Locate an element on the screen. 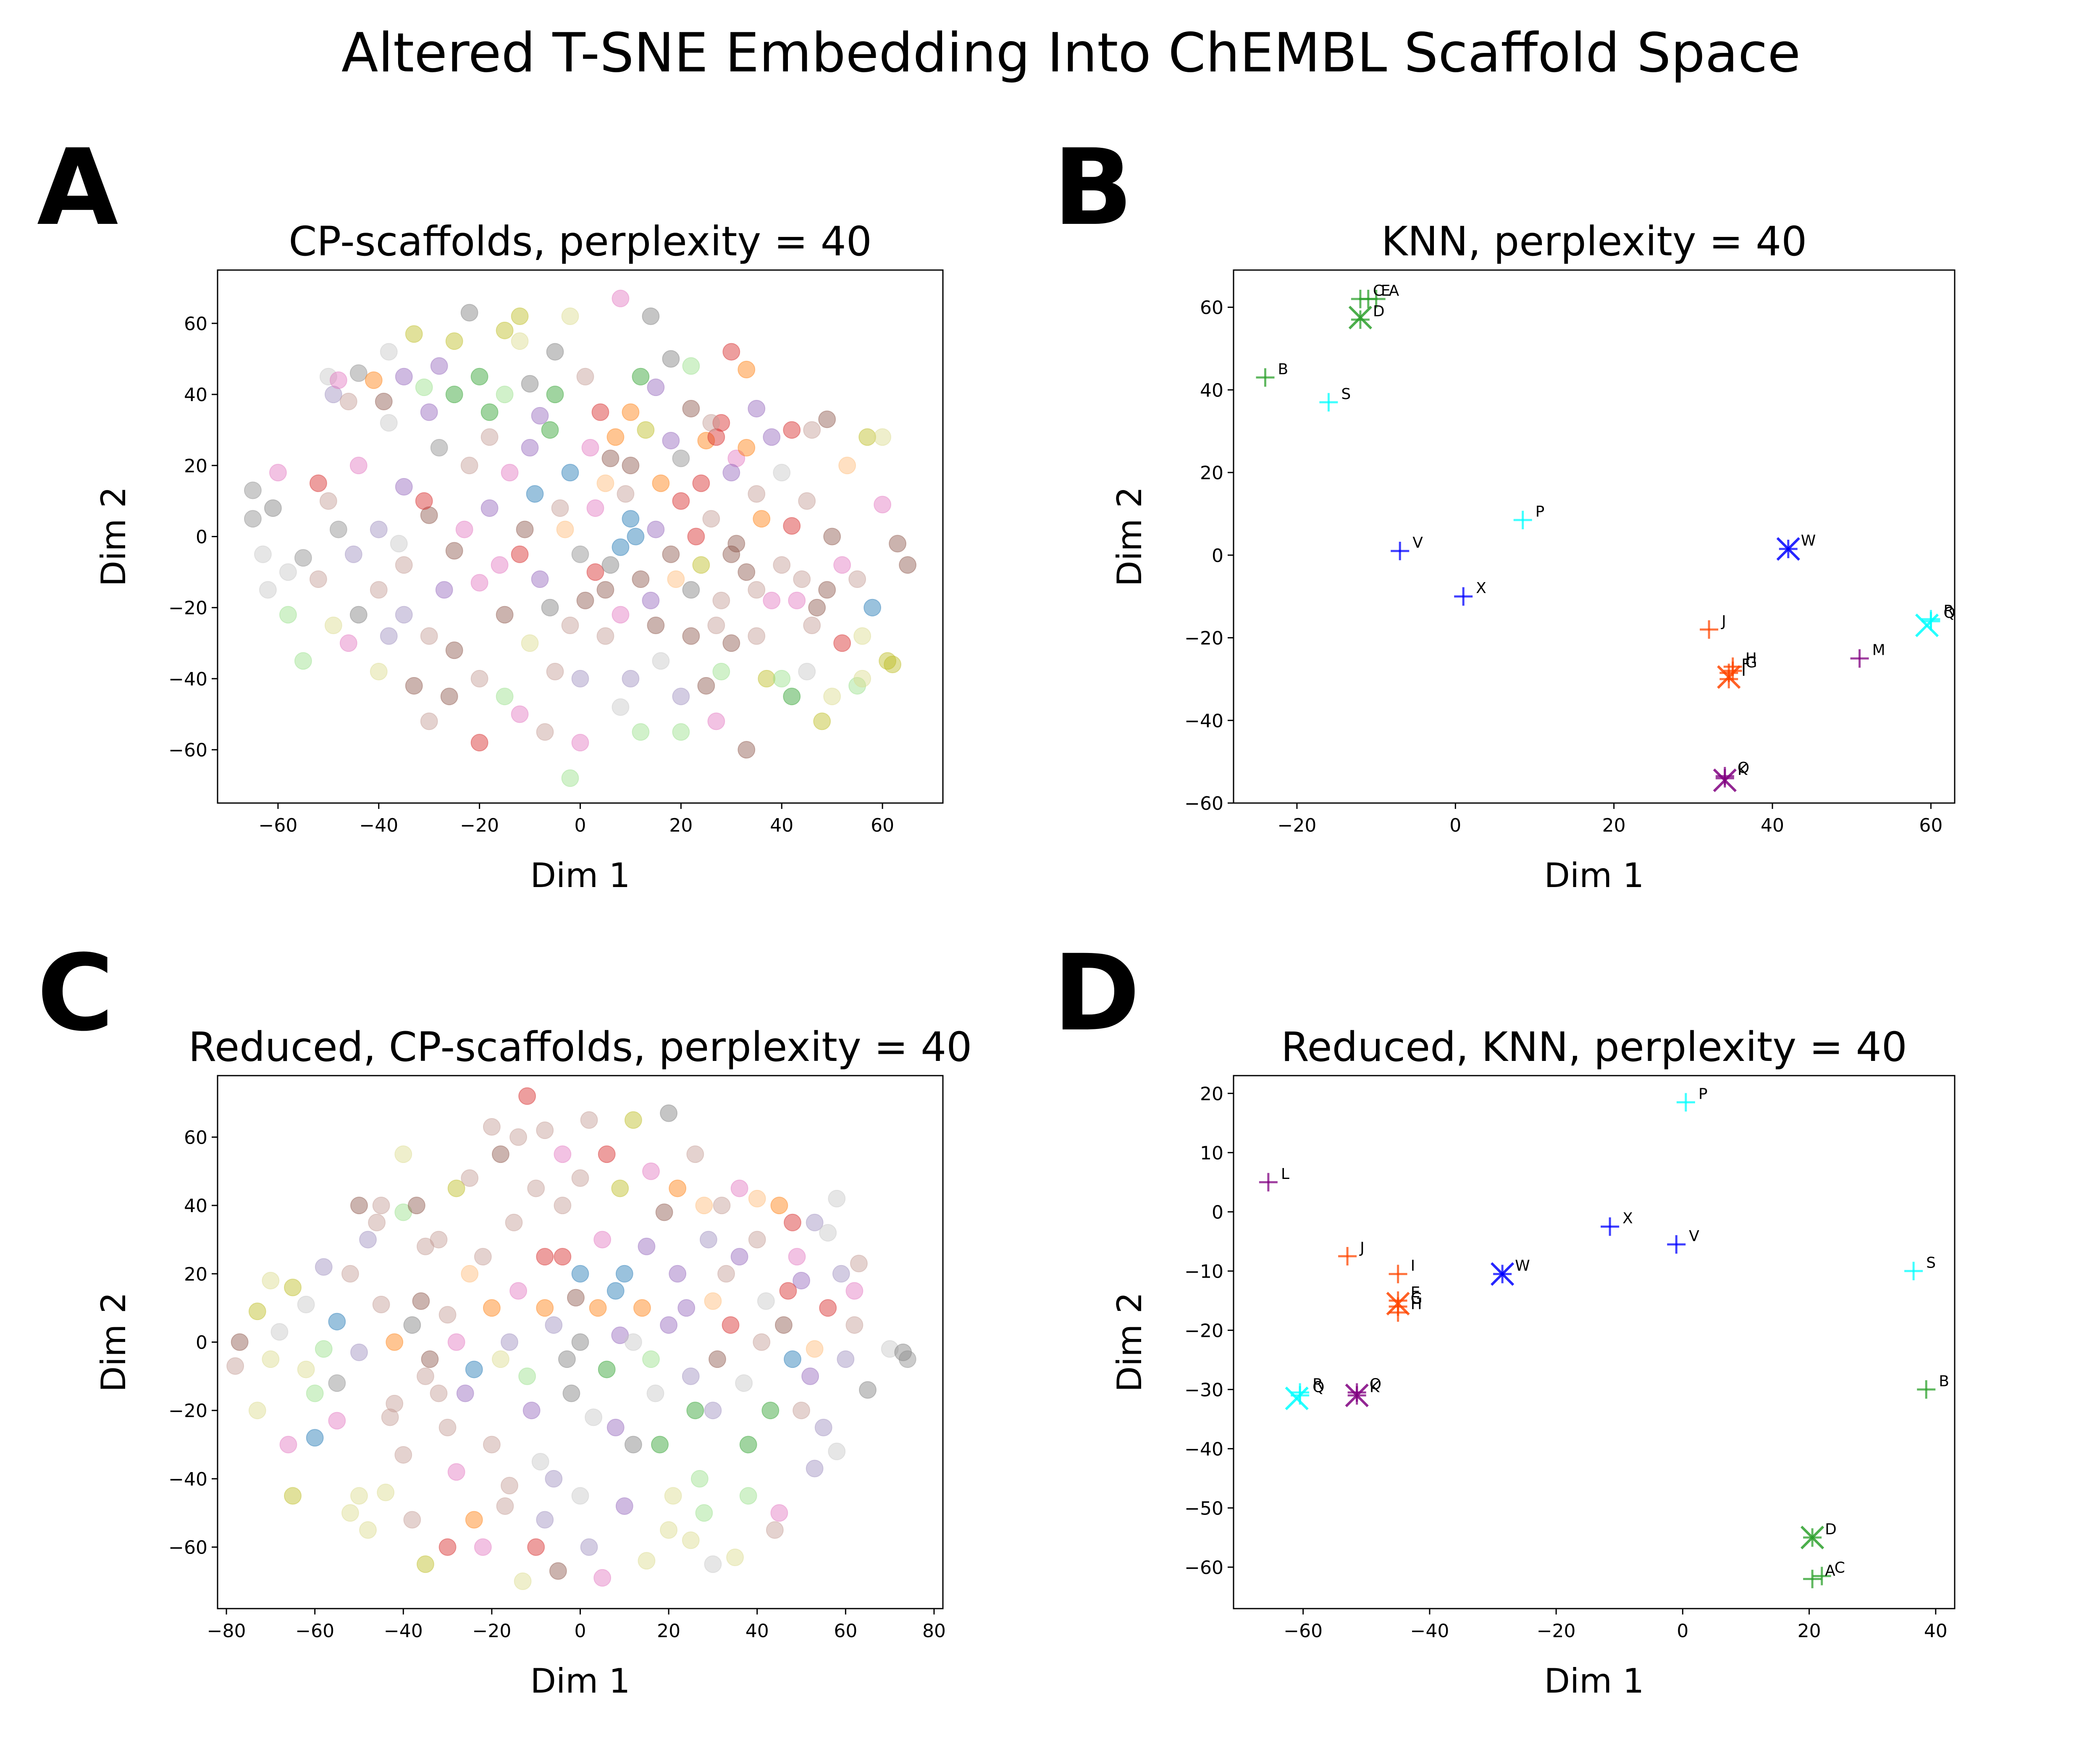  y-tick-label: 10 is located at coordinates (1211, 1153).